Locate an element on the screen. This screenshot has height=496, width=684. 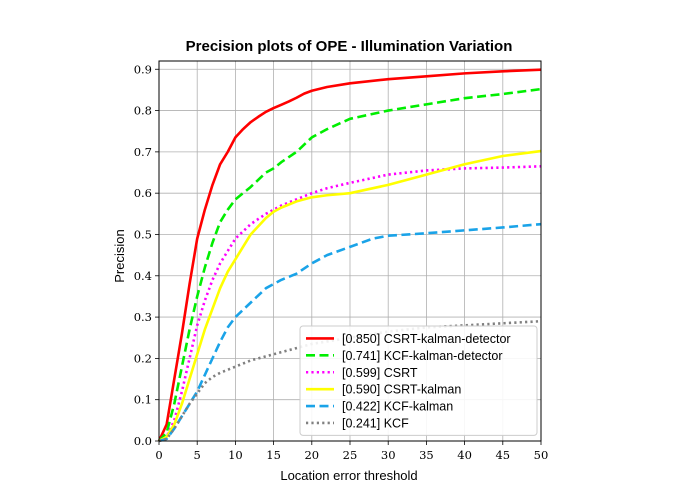
y-tick-label: 0.1 is located at coordinates (143, 400).